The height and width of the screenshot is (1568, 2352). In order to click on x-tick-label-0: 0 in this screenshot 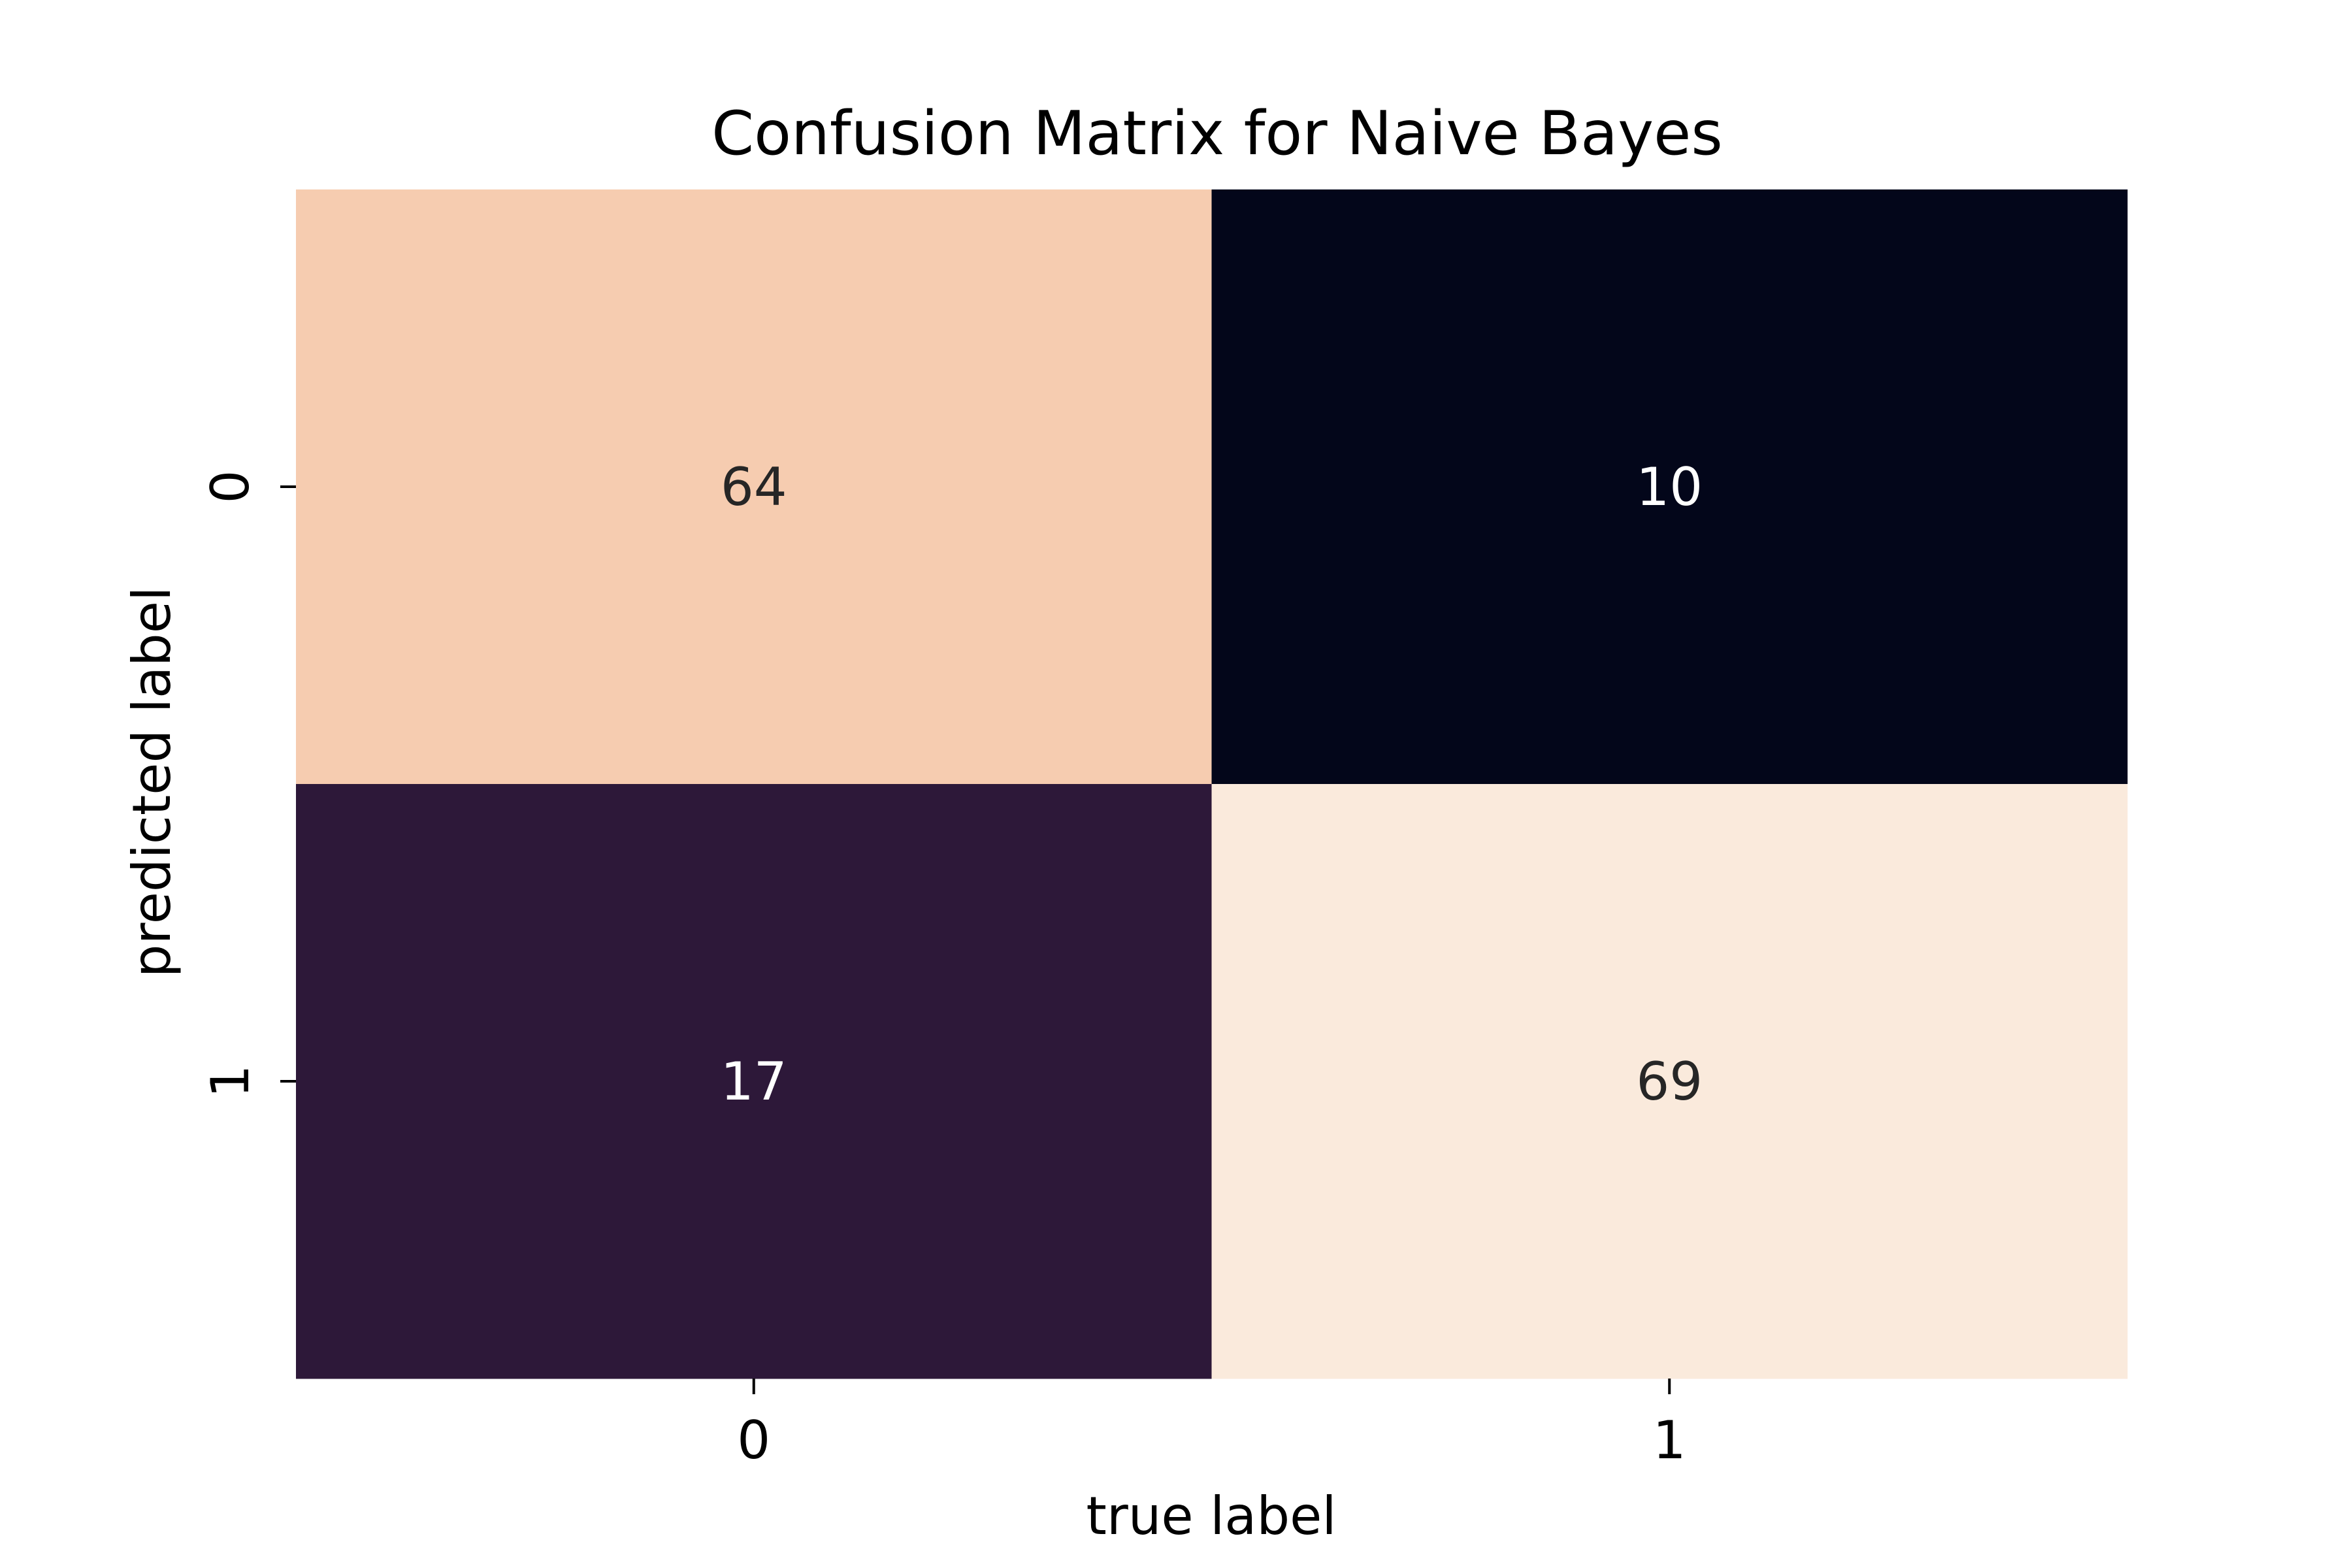, I will do `click(753, 1440)`.